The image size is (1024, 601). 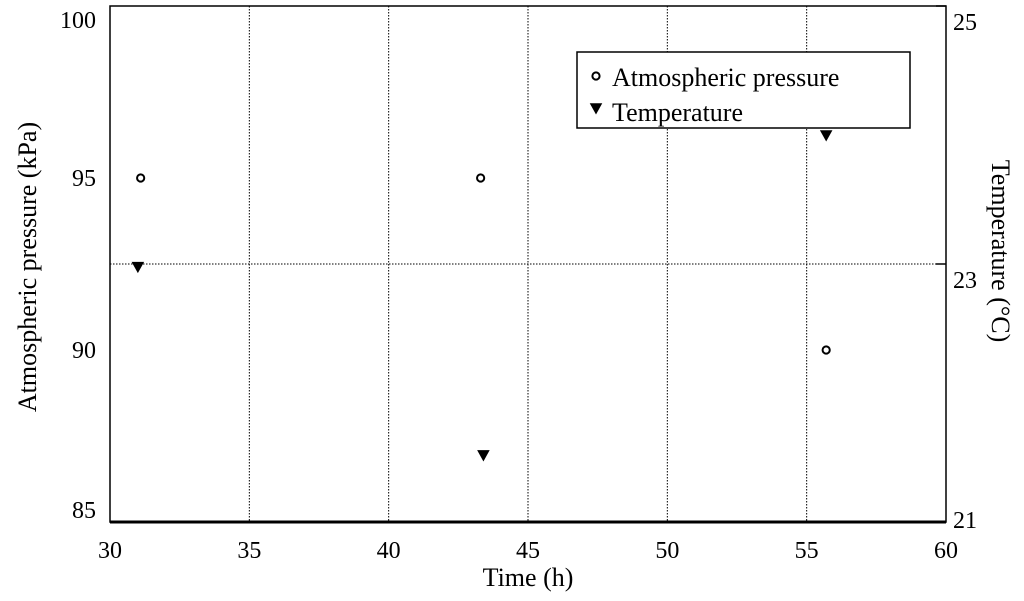 I want to click on legend-marker-temperature, so click(x=596, y=109).